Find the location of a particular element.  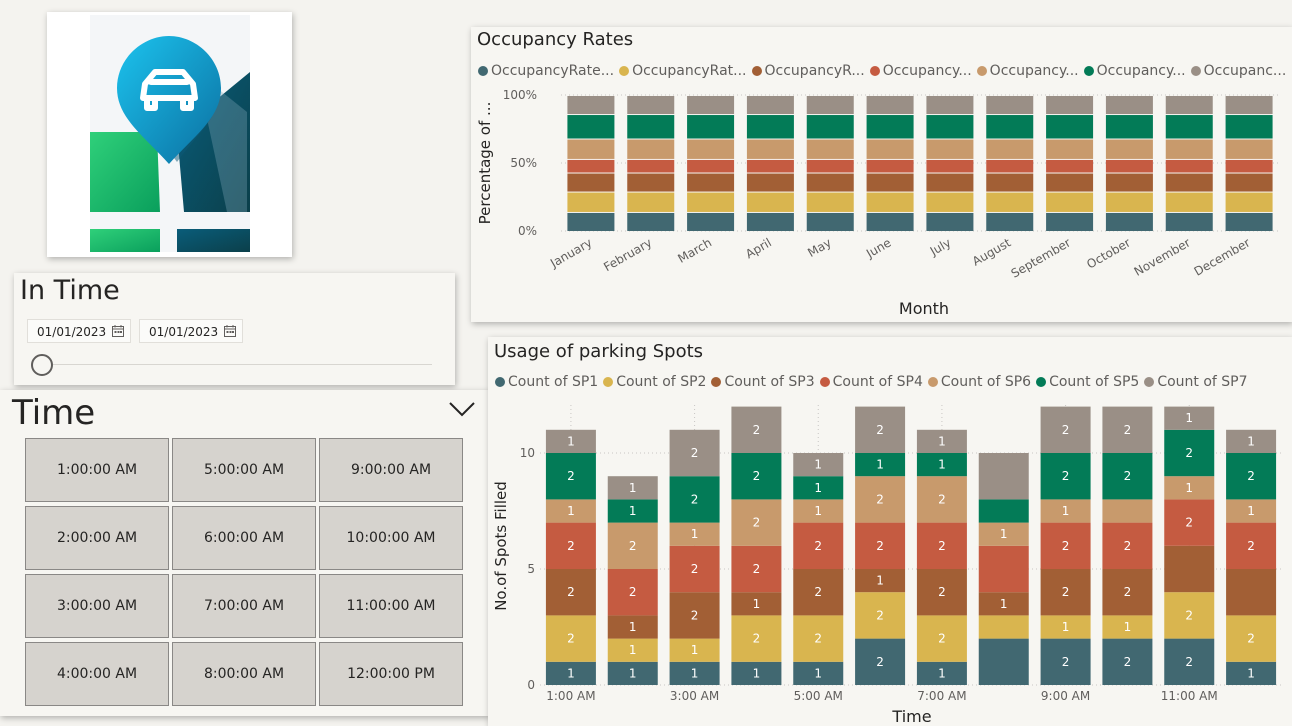

time-tile: 2:00:00 AM is located at coordinates (97, 538).